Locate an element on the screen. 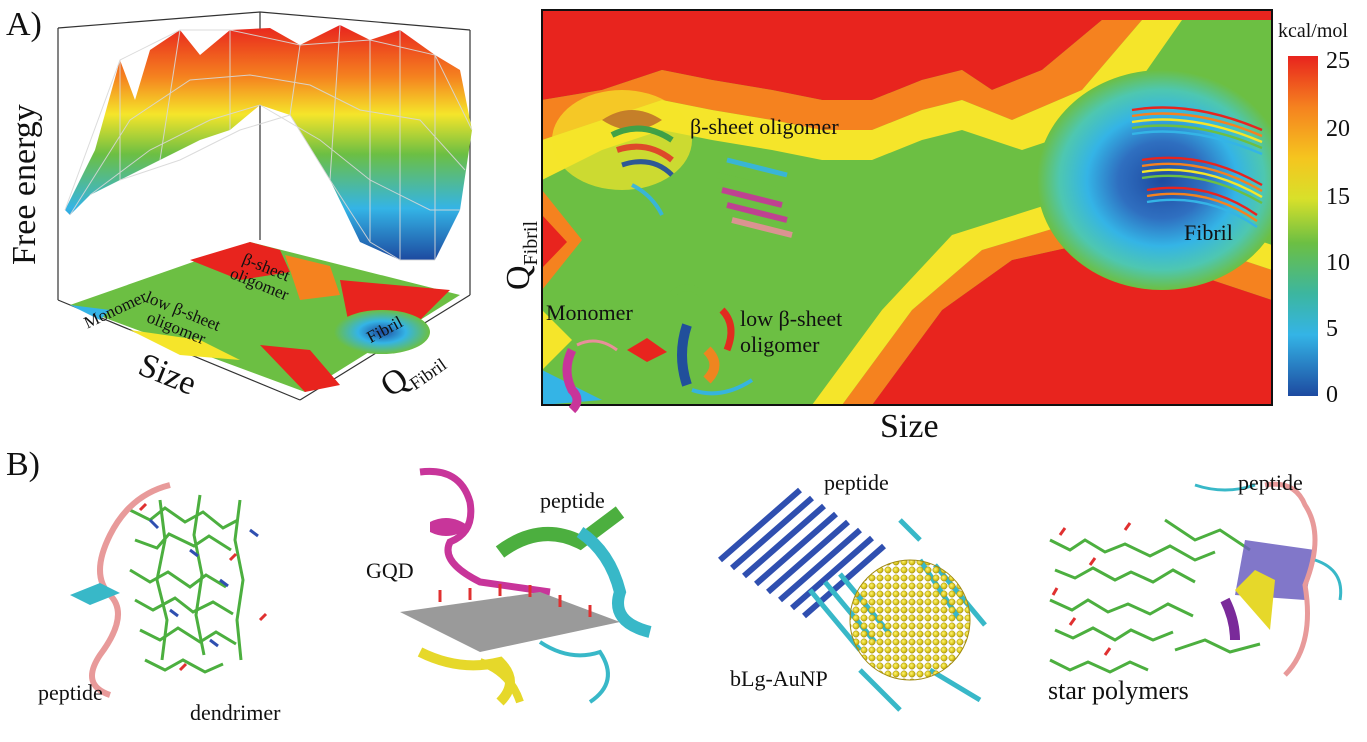 This screenshot has width=1367, height=742. contour-y-axis-label-sub: Fibril is located at coordinates (530, 243).